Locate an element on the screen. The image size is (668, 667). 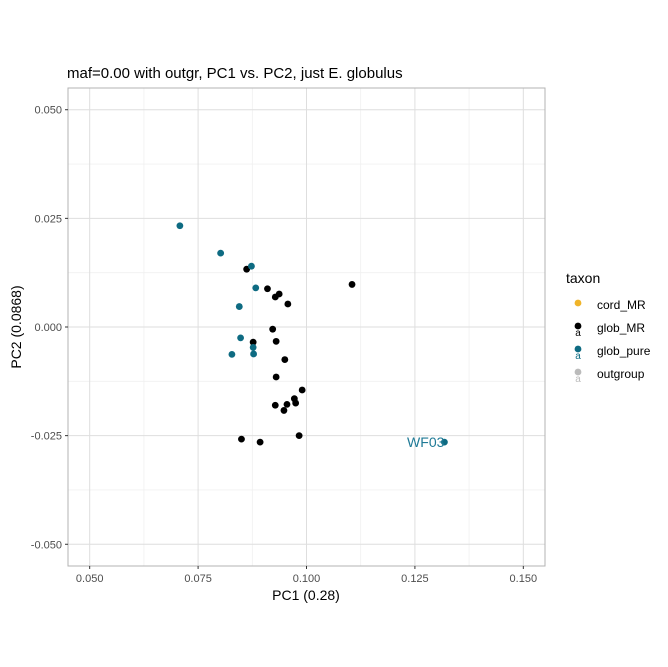
x-tick-label: 0.125 is located at coordinates (415, 579).